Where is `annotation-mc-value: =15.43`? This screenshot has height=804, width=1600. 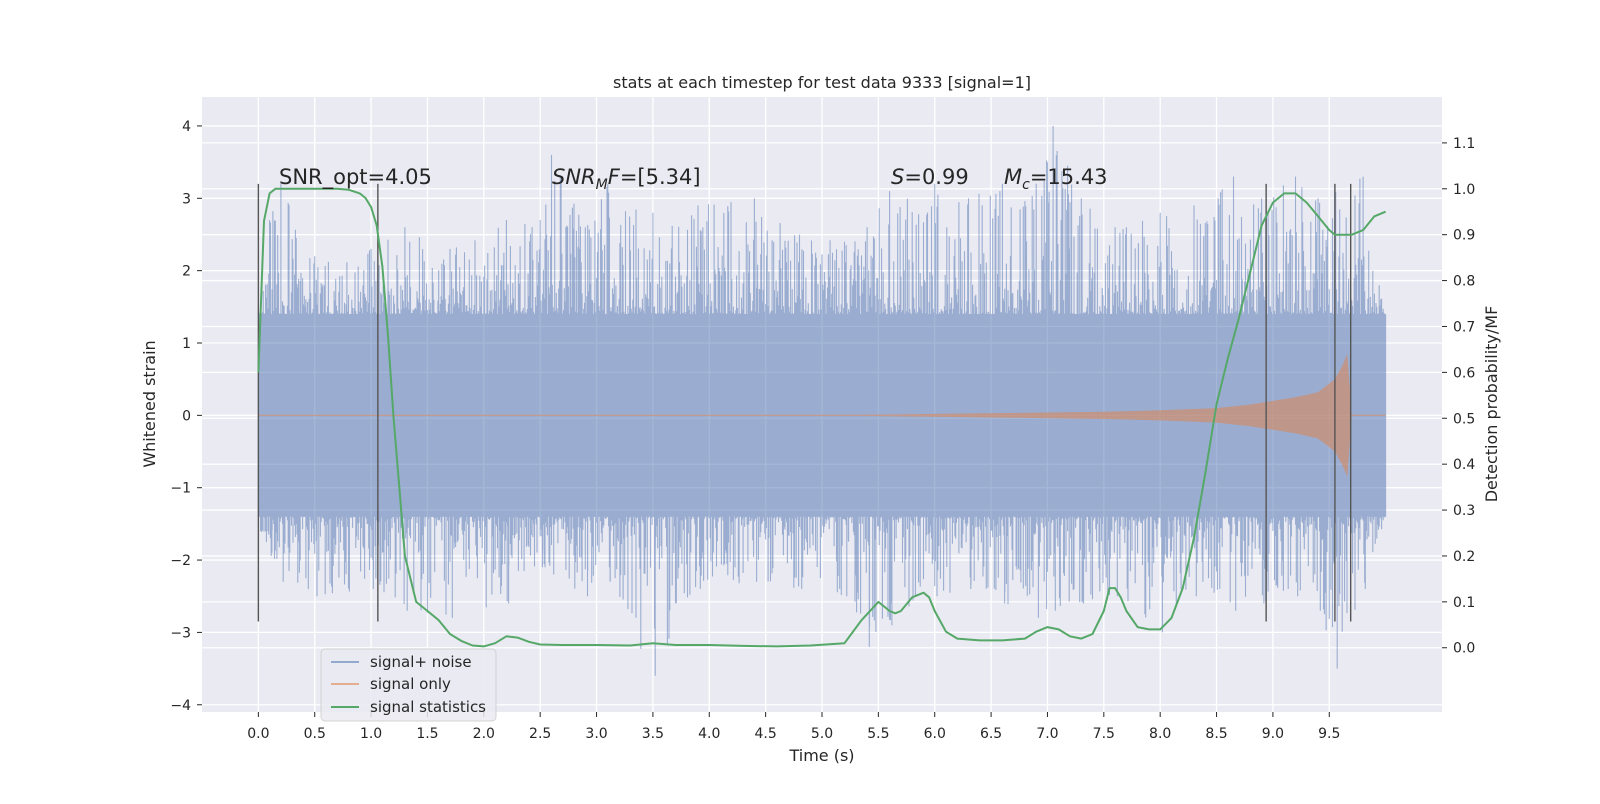
annotation-mc-value: =15.43 is located at coordinates (1069, 177).